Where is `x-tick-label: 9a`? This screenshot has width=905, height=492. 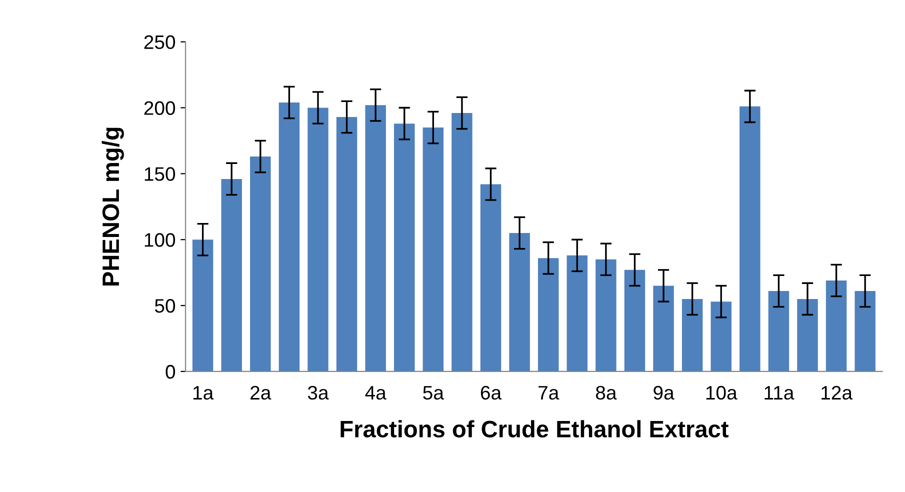 x-tick-label: 9a is located at coordinates (664, 393).